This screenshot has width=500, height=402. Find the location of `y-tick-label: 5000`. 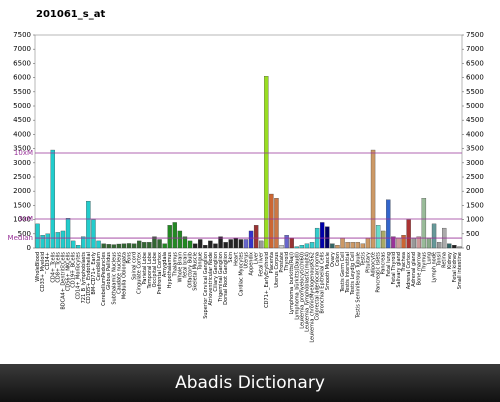

y-tick-label: 5000 is located at coordinates (22, 106).